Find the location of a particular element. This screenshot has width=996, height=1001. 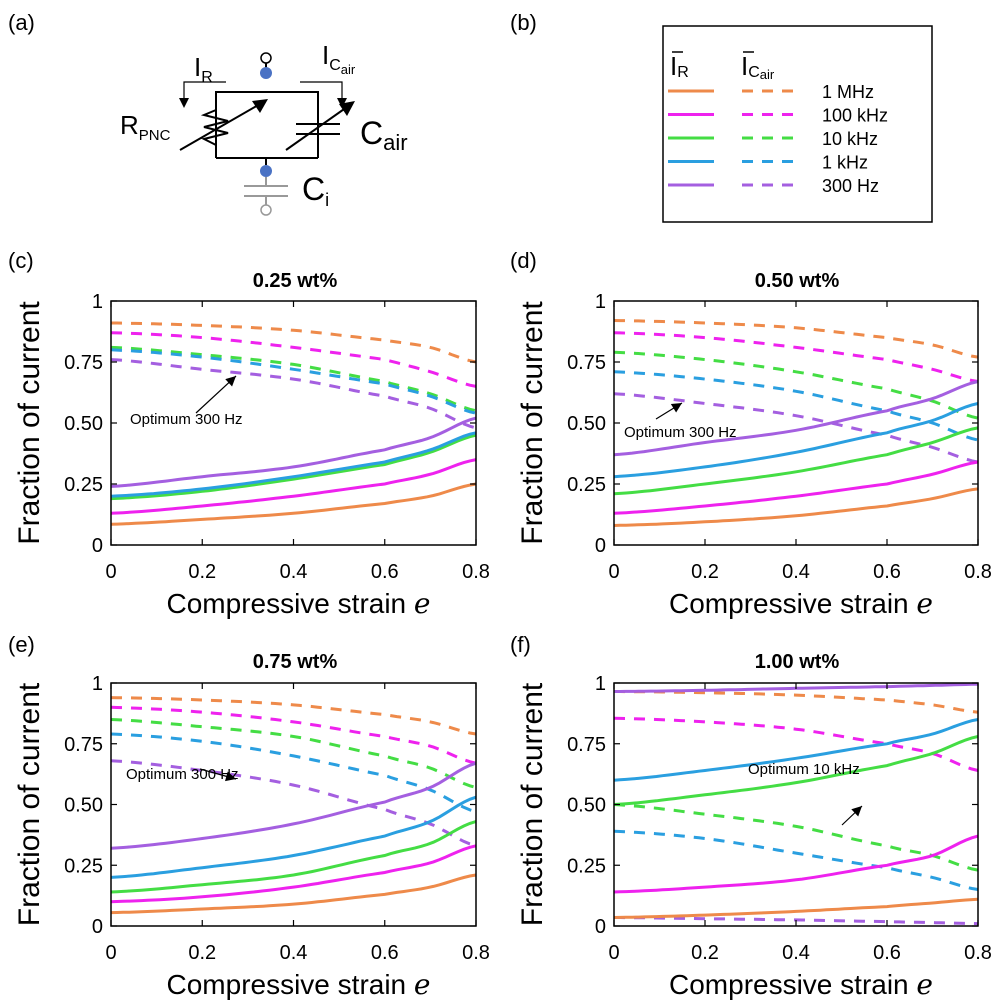

rpnc-main: R is located at coordinates (129, 125).